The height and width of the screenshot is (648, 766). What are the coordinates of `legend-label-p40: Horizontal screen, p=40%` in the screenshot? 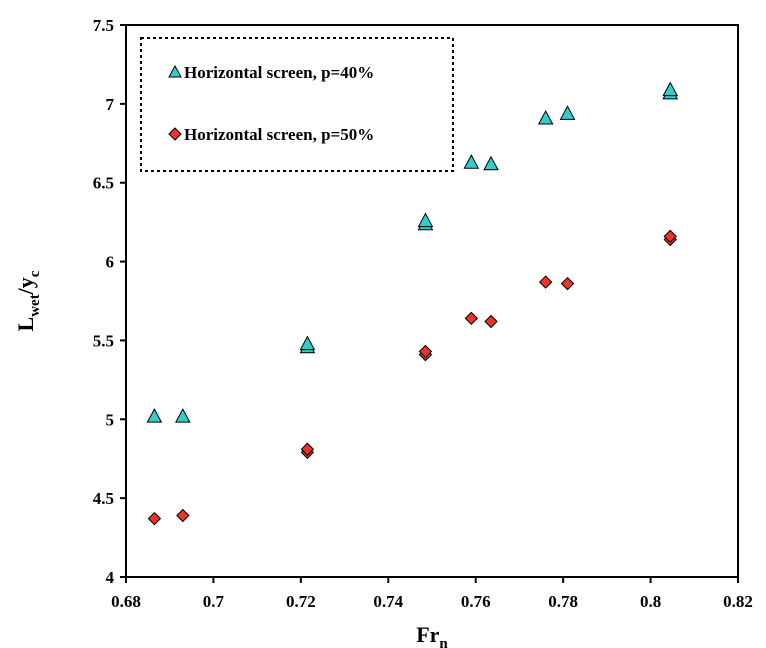 It's located at (279, 72).